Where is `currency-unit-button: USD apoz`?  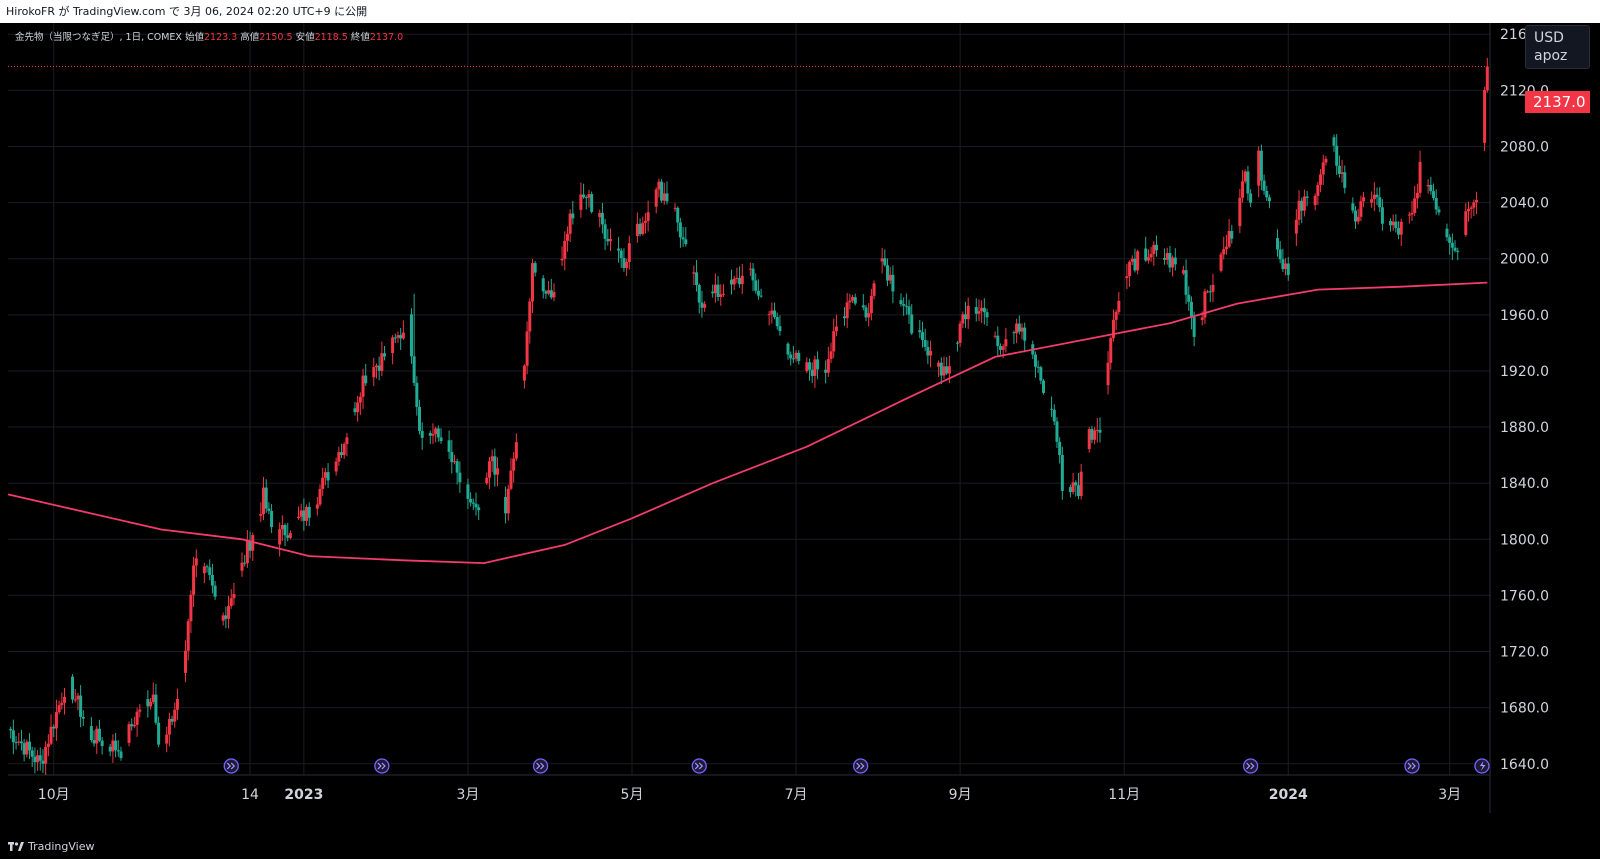
currency-unit-button: USD apoz is located at coordinates (1557, 47).